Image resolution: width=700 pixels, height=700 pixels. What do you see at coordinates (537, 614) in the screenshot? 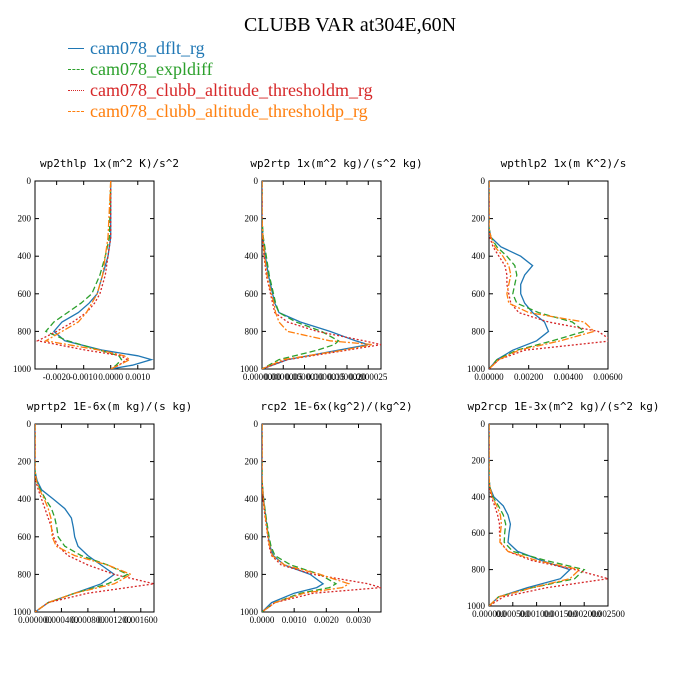
I see `x-tick-label: 0.001000` at bounding box center [537, 614].